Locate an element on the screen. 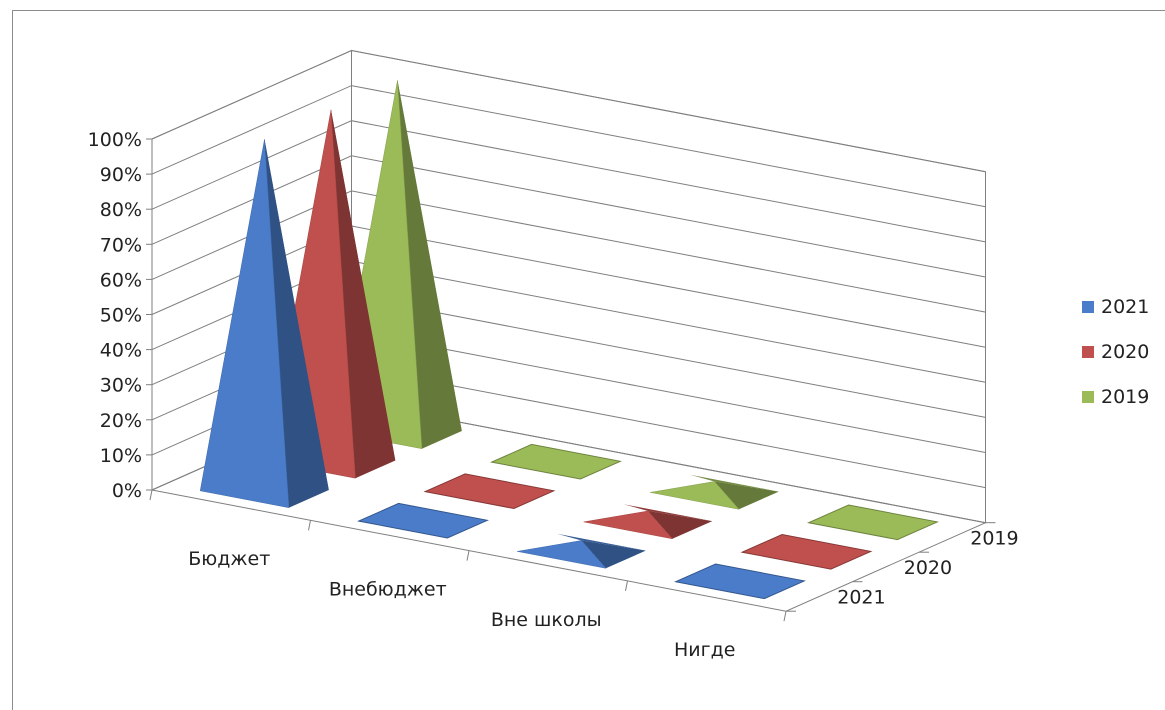  depth-tick-label: 2019 is located at coordinates (994, 538).